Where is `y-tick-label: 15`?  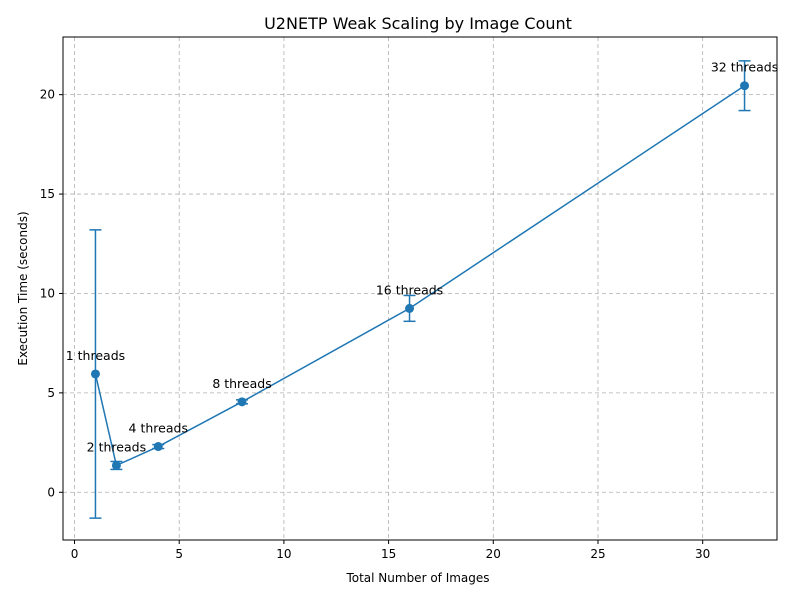
y-tick-label: 15 is located at coordinates (47, 194).